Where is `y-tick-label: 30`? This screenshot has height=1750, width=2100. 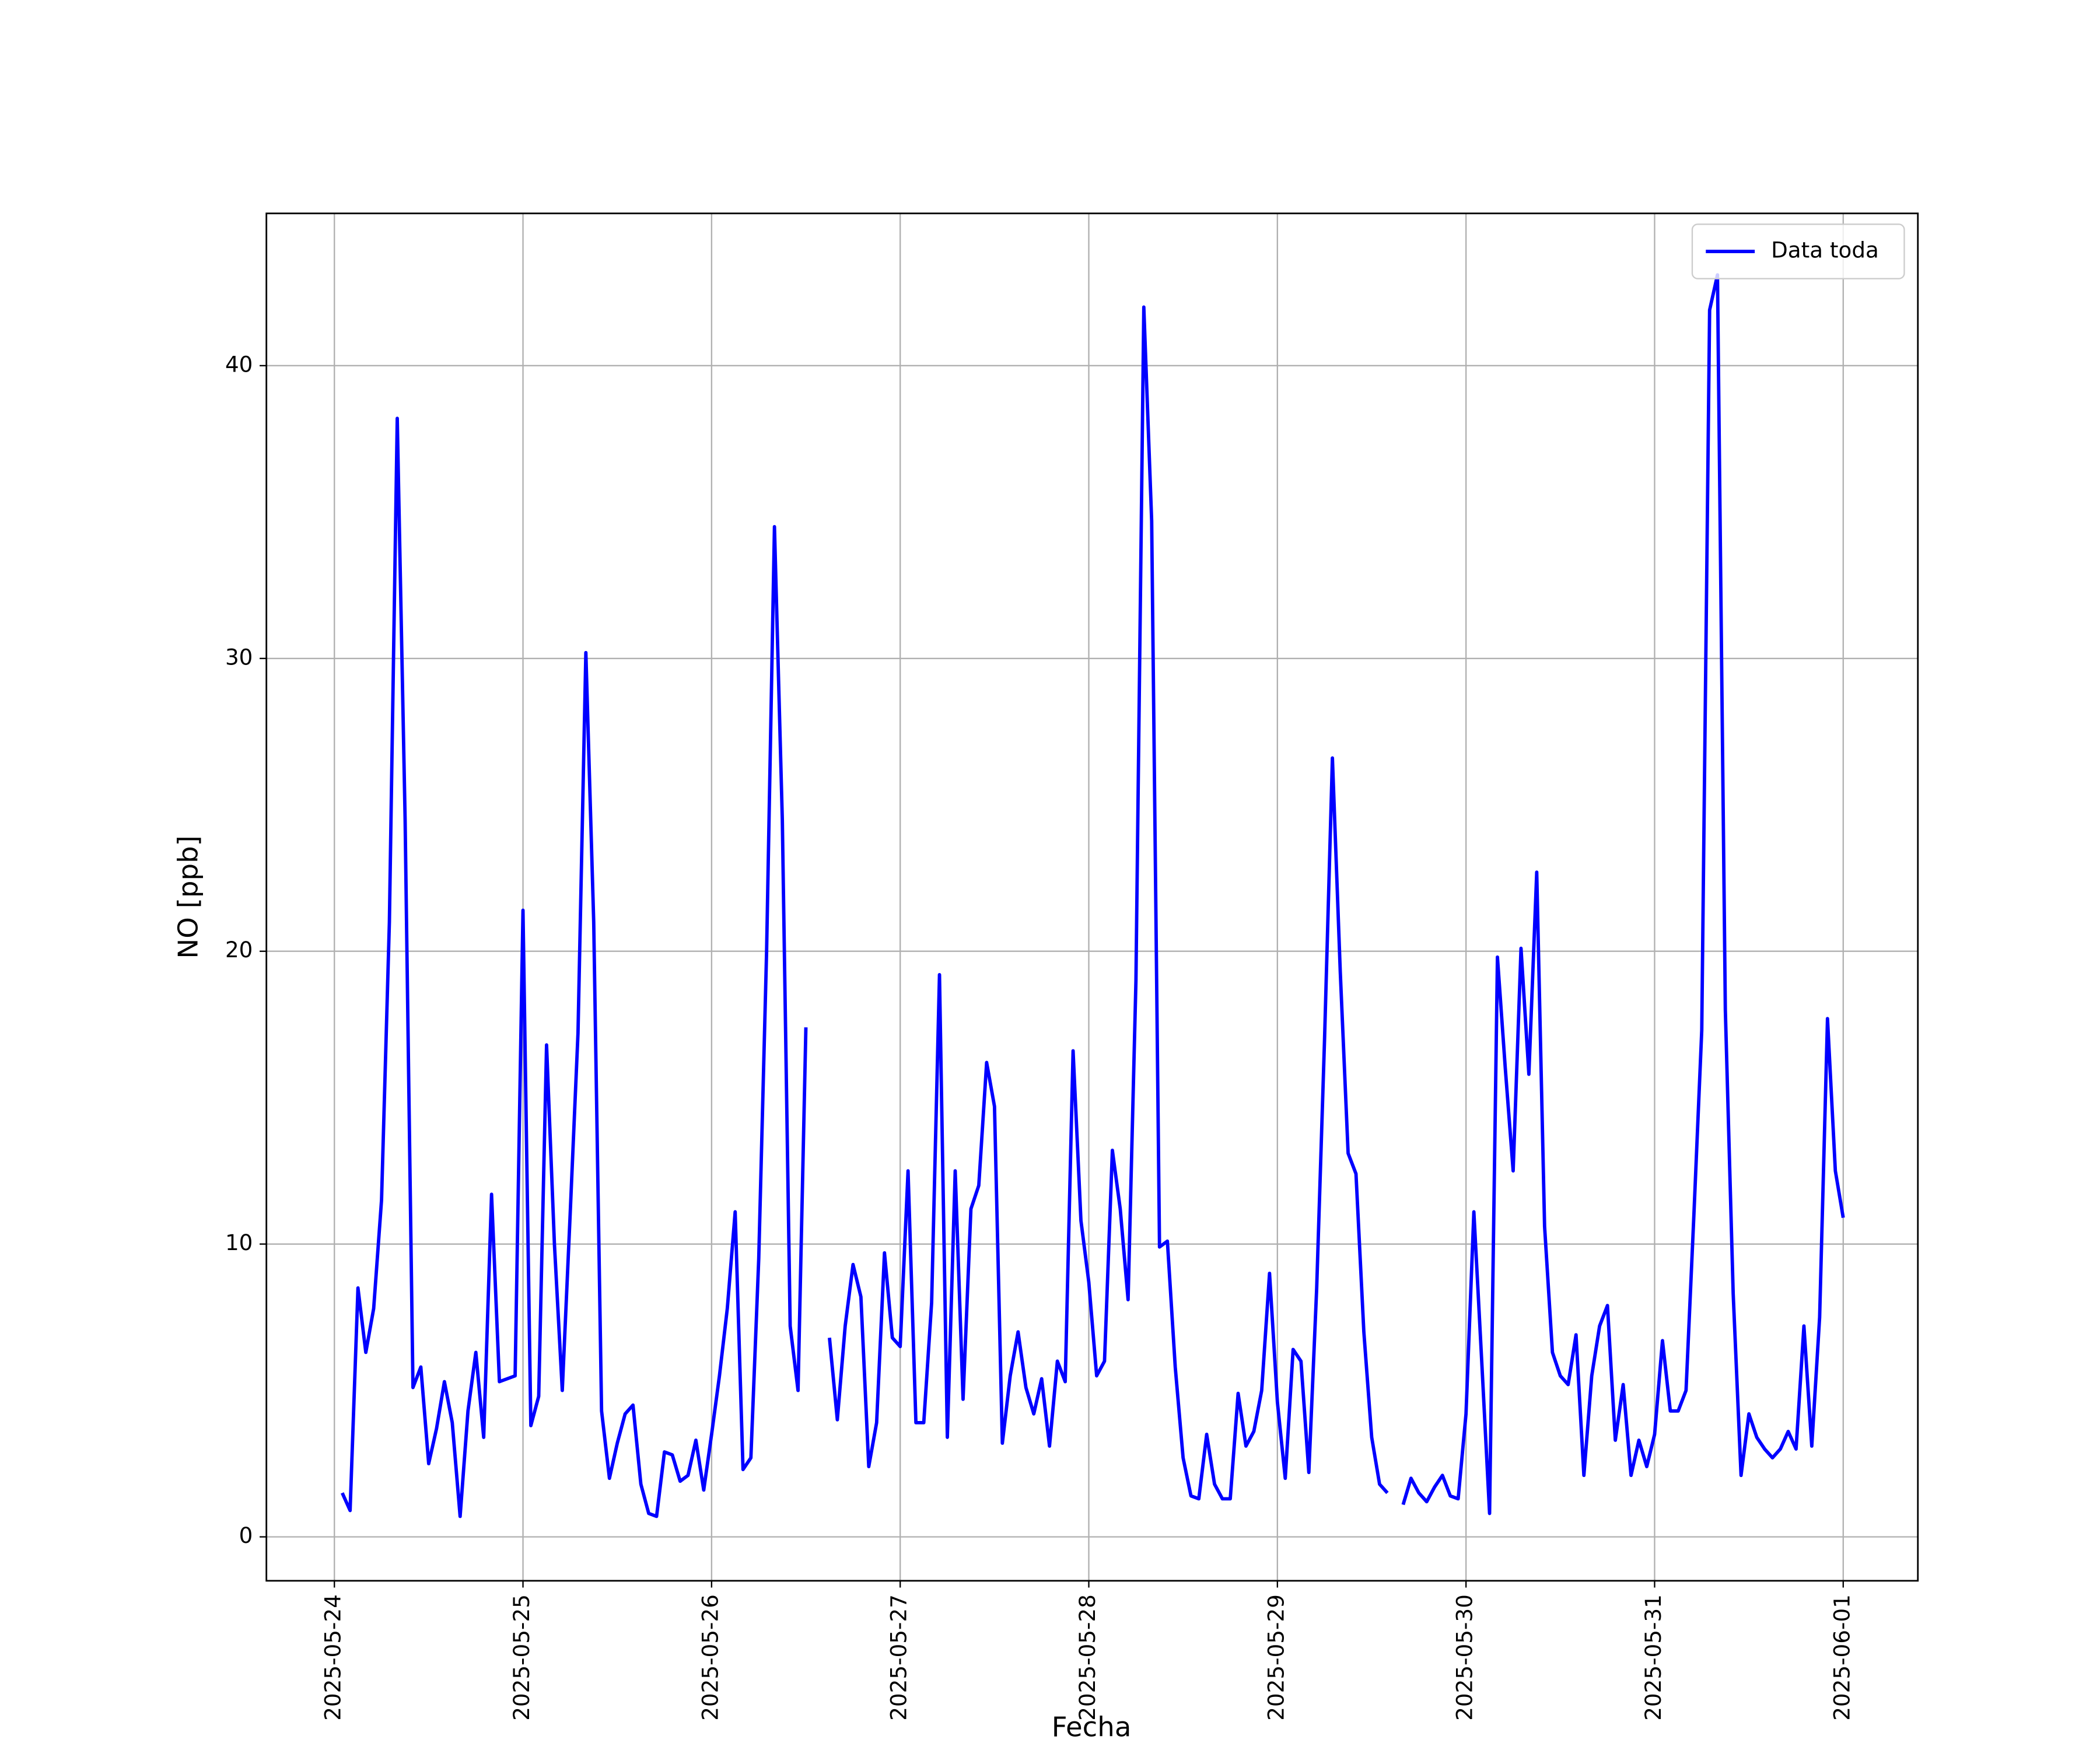
y-tick-label: 30 is located at coordinates (239, 657).